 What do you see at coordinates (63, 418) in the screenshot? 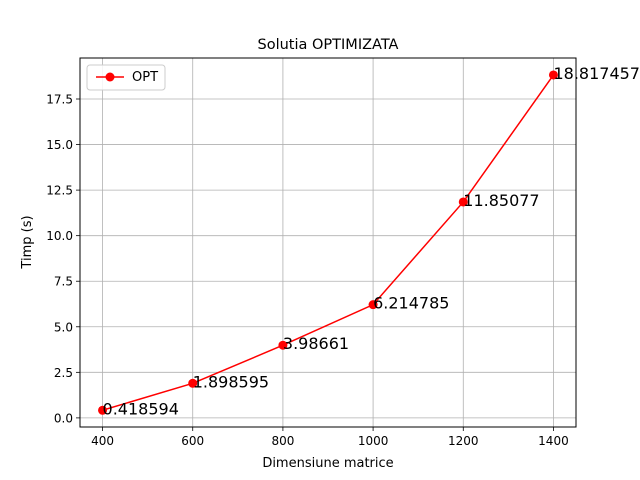
I see `y-tick-label: 0.0` at bounding box center [63, 418].